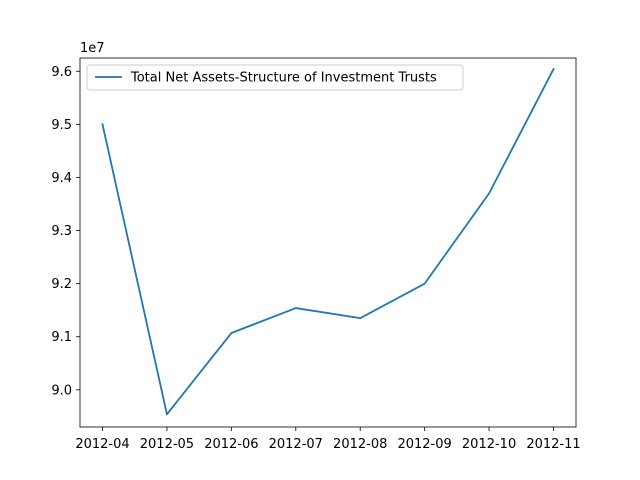 Image resolution: width=640 pixels, height=480 pixels. Describe the element at coordinates (167, 444) in the screenshot. I see `x-tick-label-2012-05: 2012-05` at that location.